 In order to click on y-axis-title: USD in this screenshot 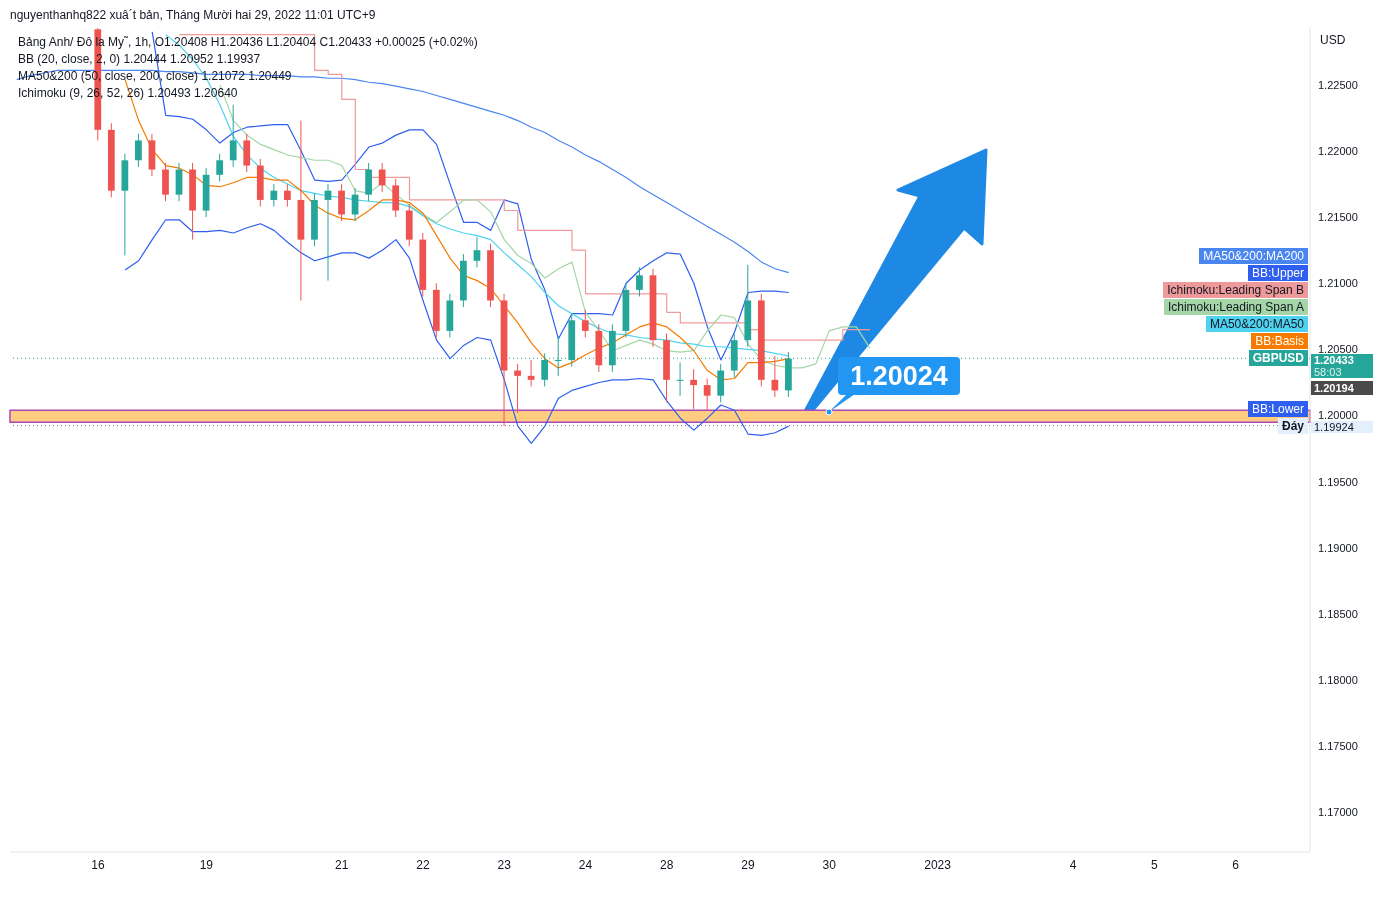, I will do `click(1333, 40)`.